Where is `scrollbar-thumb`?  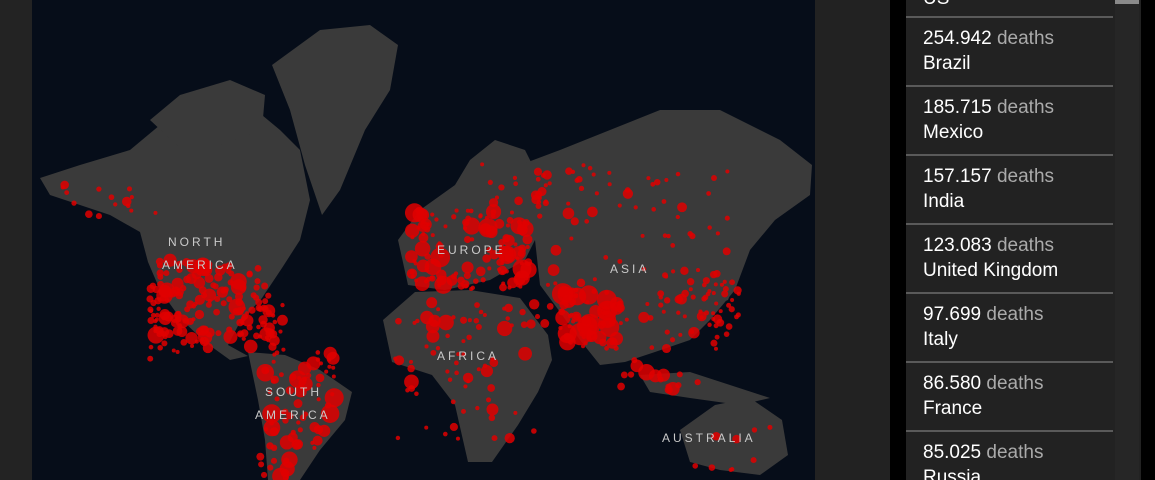 scrollbar-thumb is located at coordinates (1127, 2).